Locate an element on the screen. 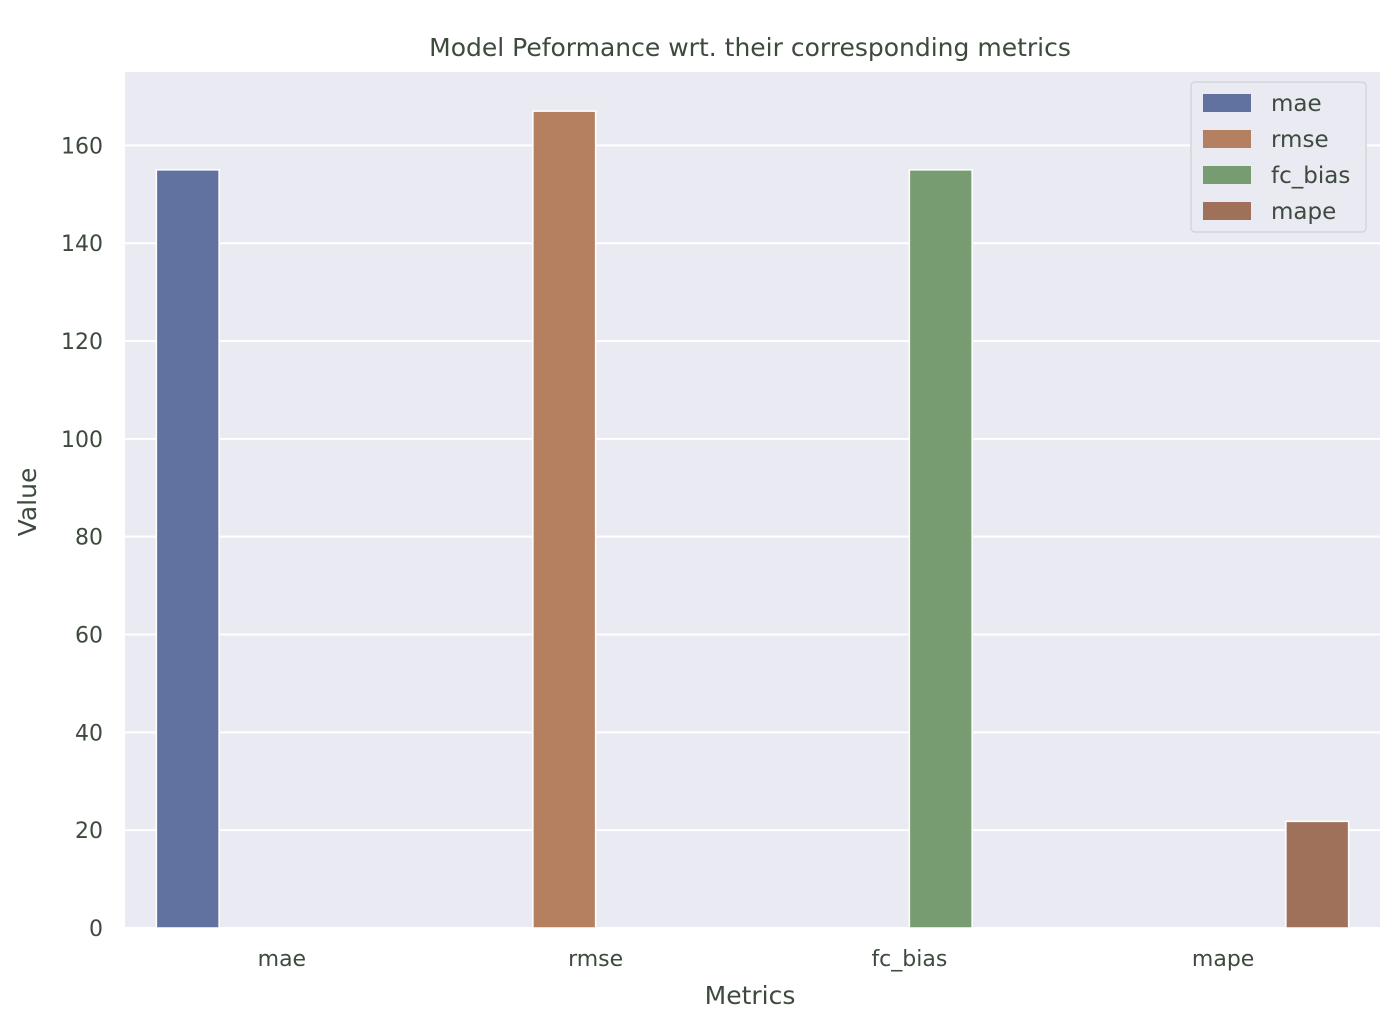  bar-fc_bias is located at coordinates (940, 549).